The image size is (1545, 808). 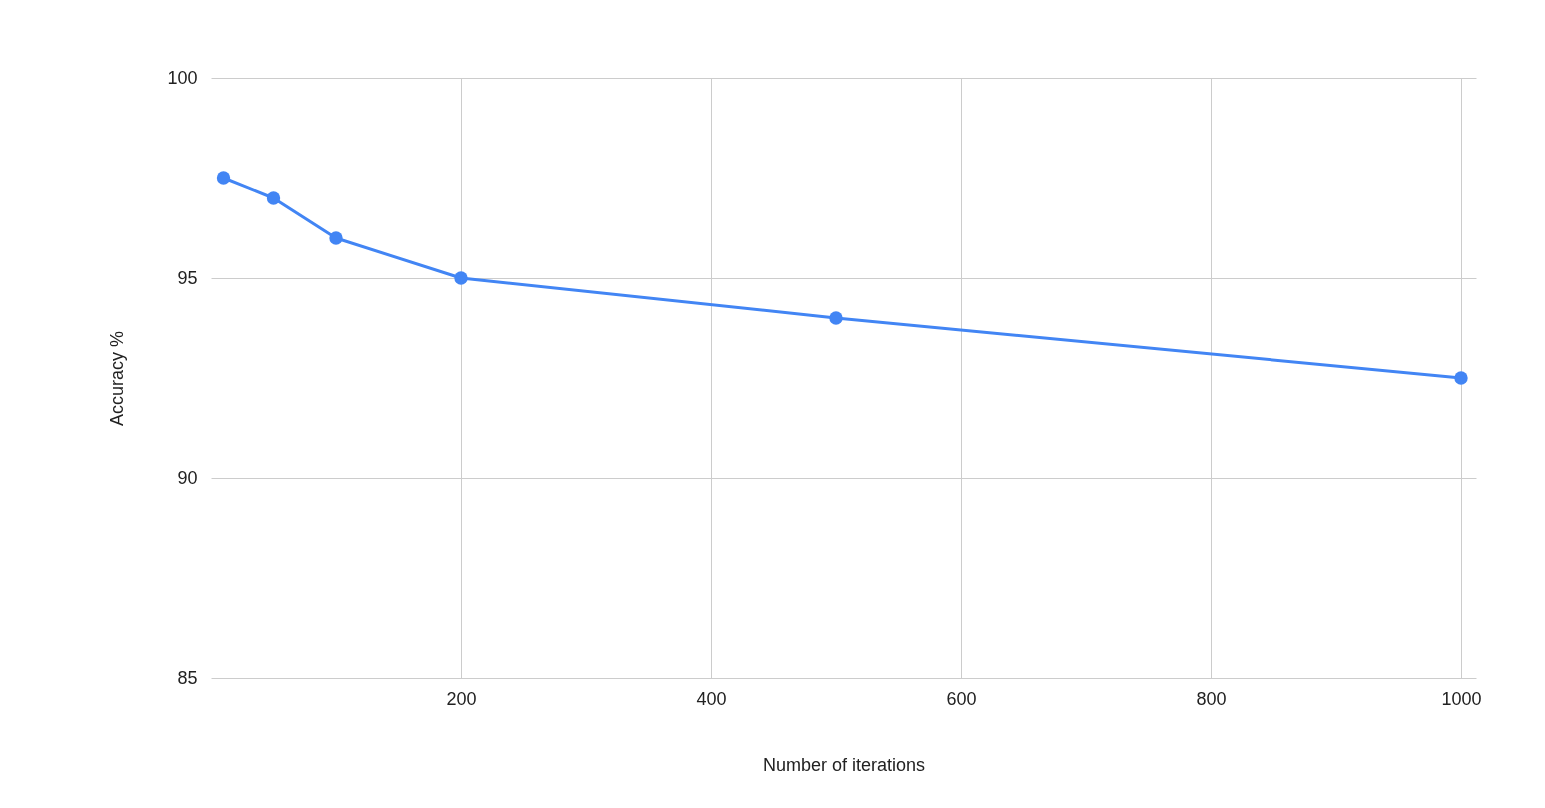 I want to click on y-tick-label: 85, so click(x=187, y=677).